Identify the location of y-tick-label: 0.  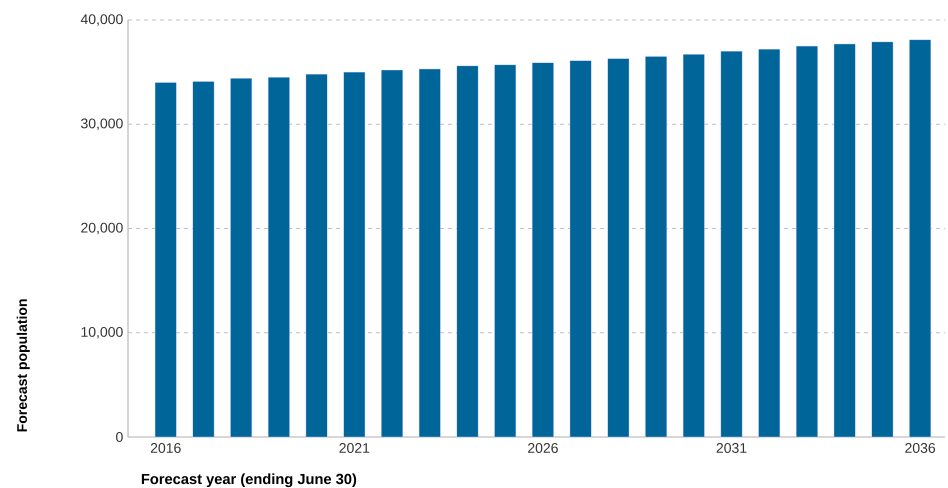
(119, 437).